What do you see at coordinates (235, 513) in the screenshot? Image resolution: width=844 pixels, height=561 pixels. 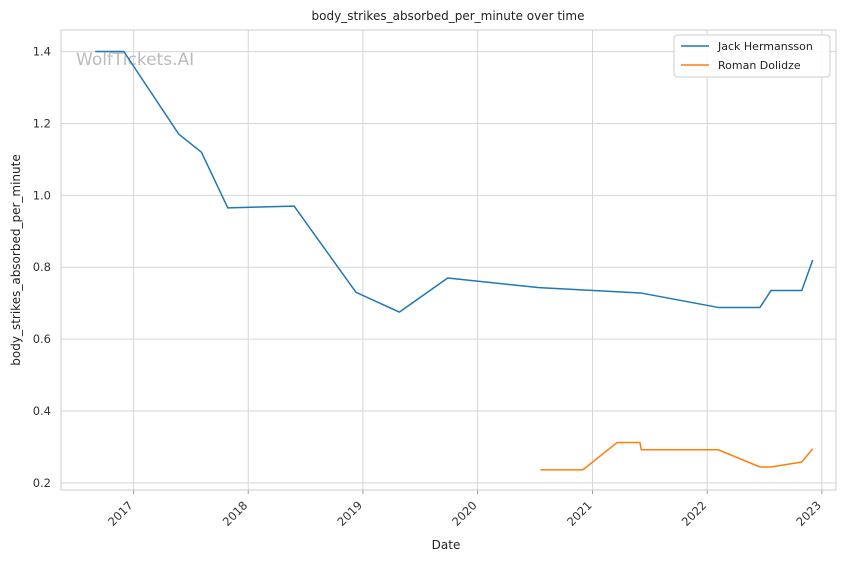 I see `x-tick-label: 2018` at bounding box center [235, 513].